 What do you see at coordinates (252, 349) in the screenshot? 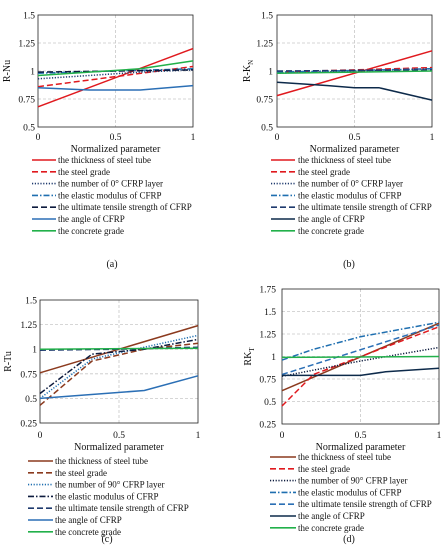
I see `y-axis-label-subscript: T` at bounding box center [252, 349].